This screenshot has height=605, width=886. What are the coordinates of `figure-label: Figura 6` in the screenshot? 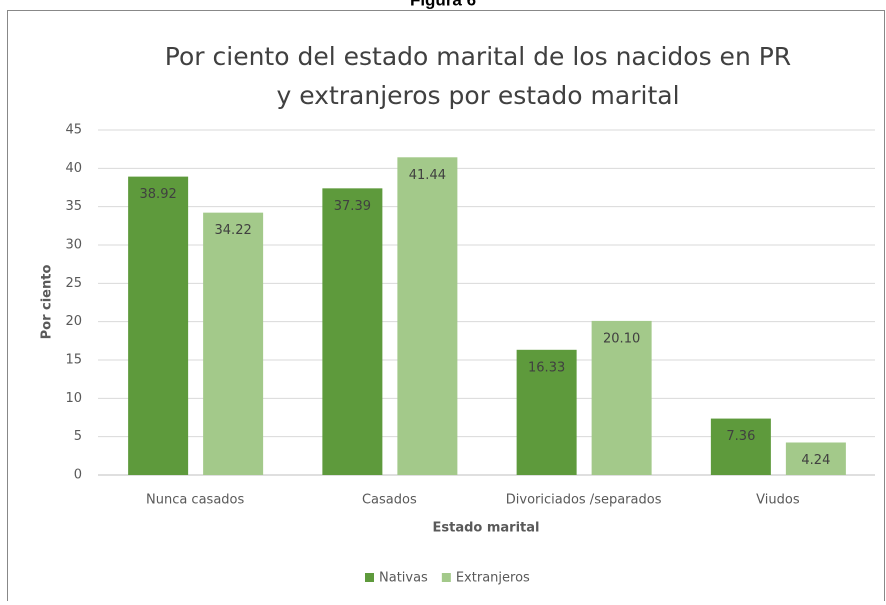 It's located at (443, 4).